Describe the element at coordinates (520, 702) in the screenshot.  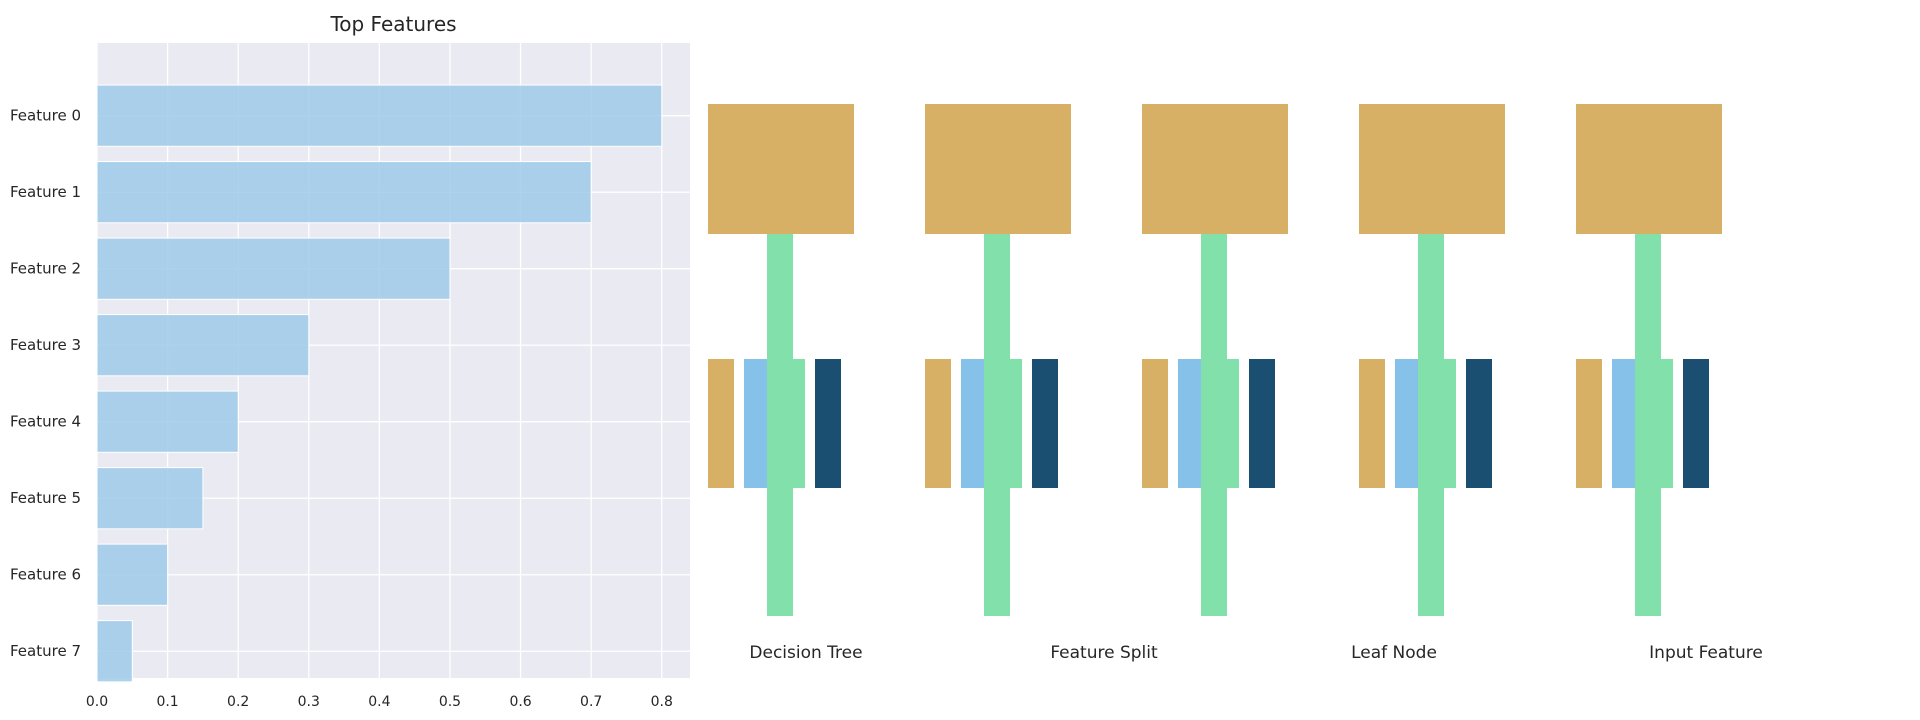
I see `x-tick-label: 0.6` at that location.